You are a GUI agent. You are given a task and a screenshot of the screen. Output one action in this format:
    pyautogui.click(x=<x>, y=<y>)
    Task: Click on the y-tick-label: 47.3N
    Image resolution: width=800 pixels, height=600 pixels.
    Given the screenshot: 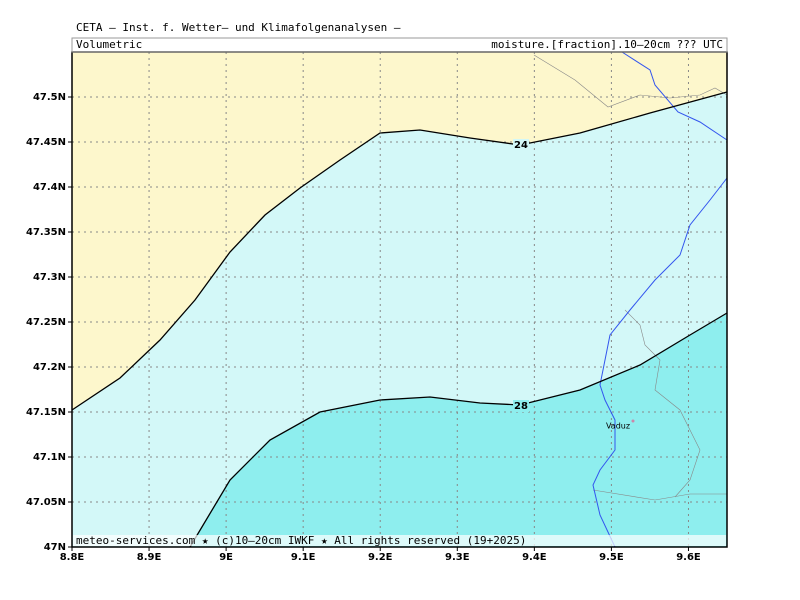 What is the action you would take?
    pyautogui.click(x=49, y=277)
    